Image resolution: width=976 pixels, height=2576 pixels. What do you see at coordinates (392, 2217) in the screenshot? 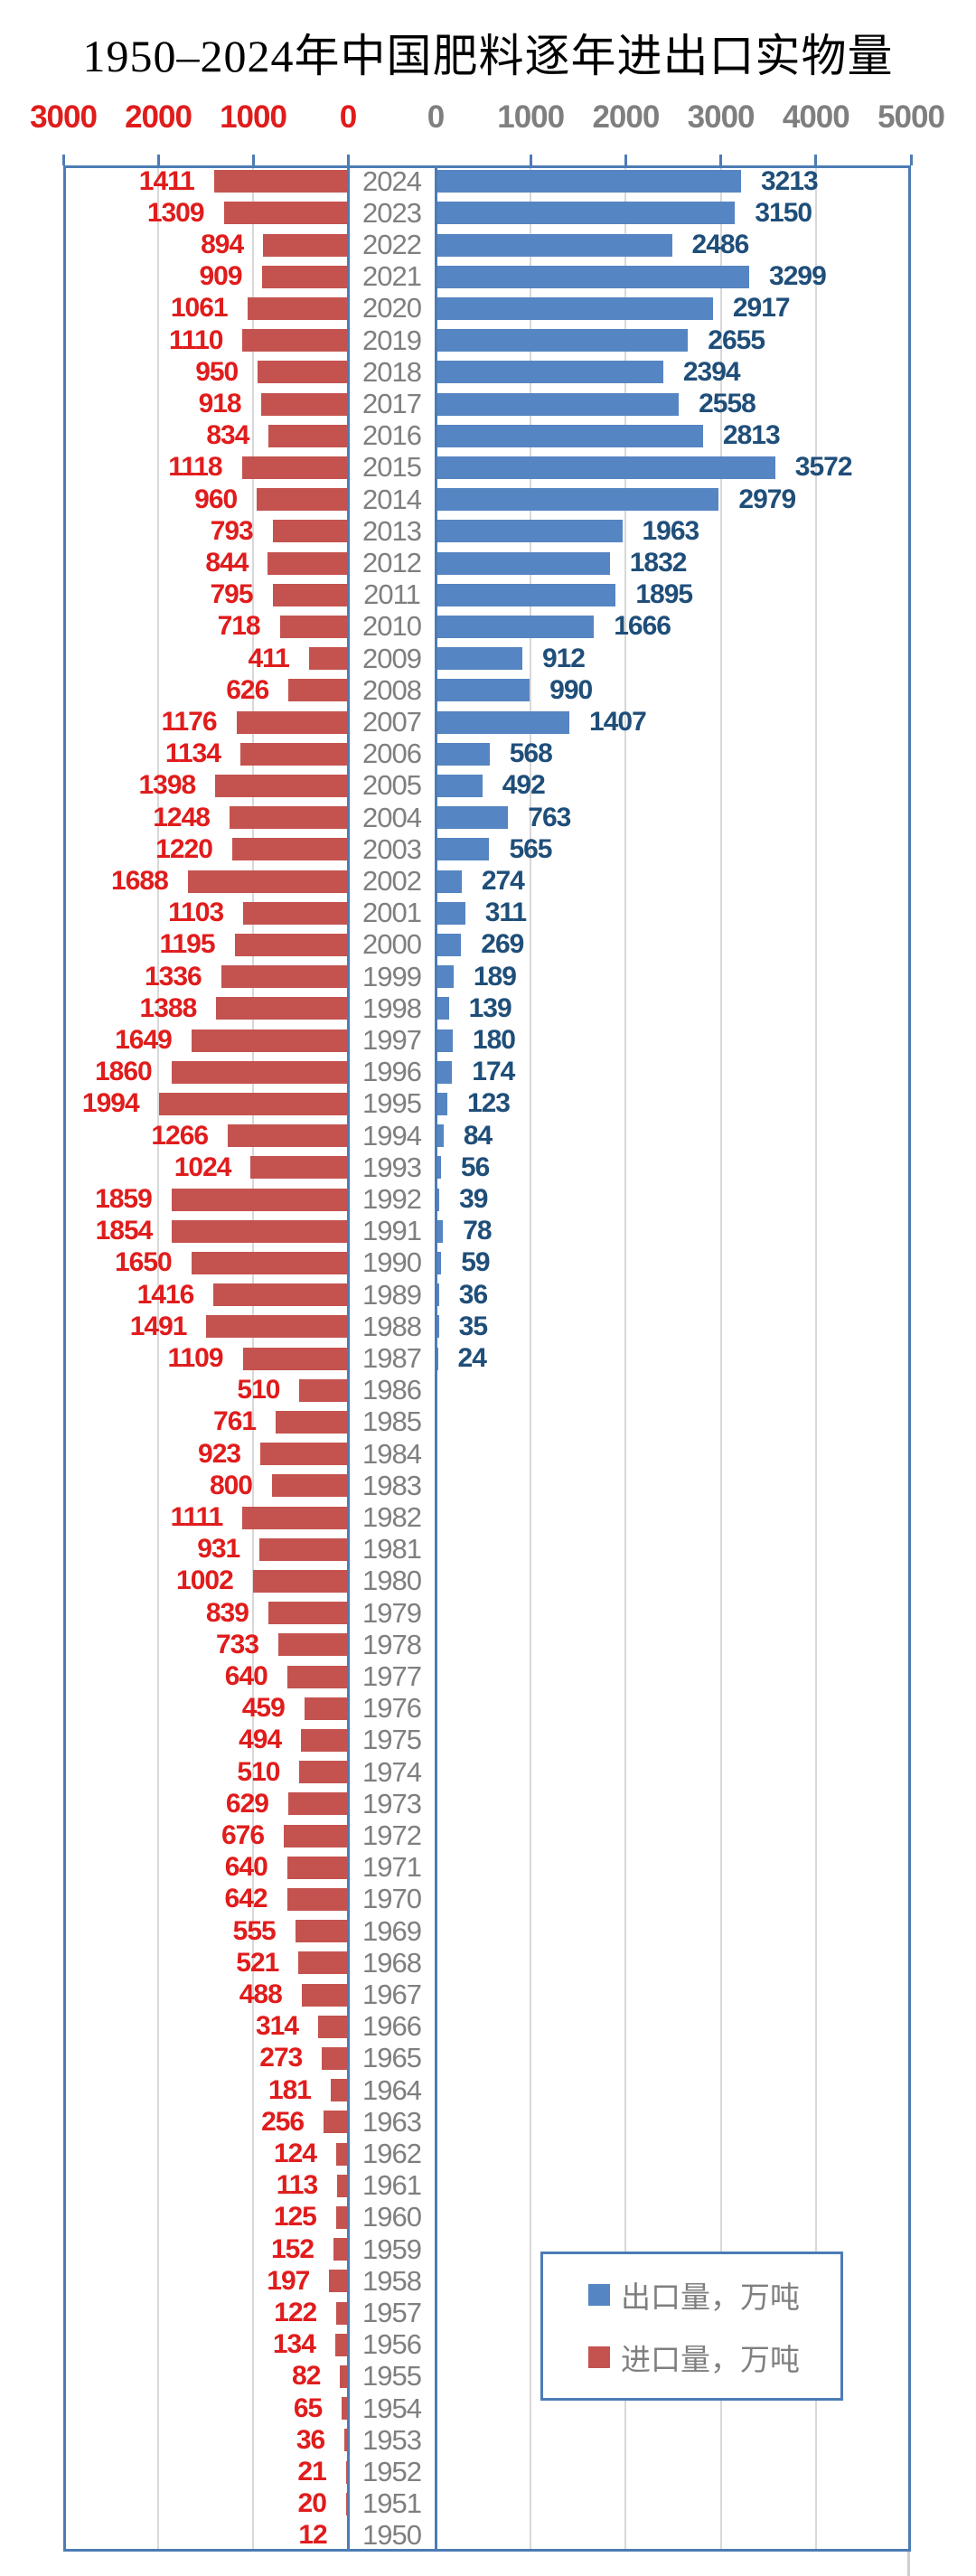
I see `year-label: 1960` at bounding box center [392, 2217].